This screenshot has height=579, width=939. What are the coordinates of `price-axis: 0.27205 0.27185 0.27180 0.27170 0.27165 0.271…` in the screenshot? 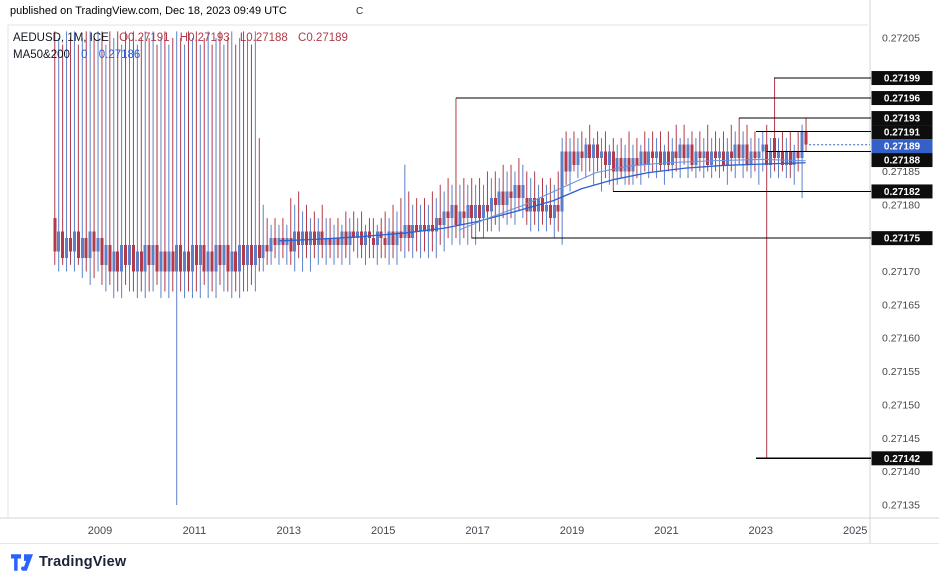 It's located at (902, 272).